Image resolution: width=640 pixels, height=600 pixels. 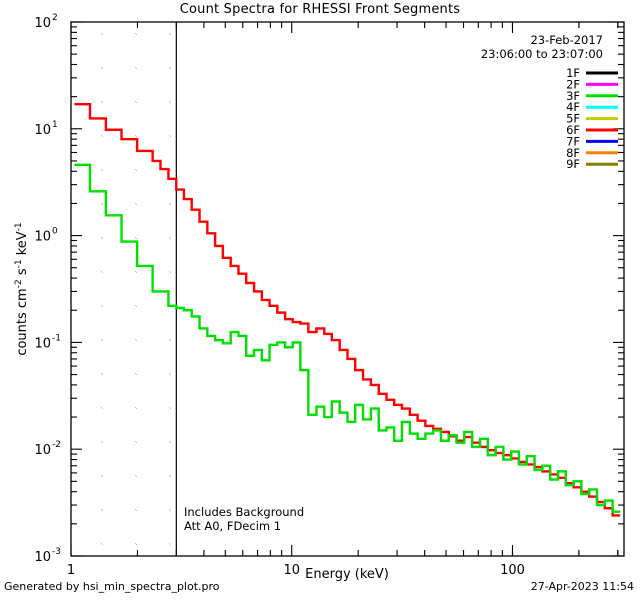 What do you see at coordinates (124, 289) in the screenshot?
I see `hatch-band` at bounding box center [124, 289].